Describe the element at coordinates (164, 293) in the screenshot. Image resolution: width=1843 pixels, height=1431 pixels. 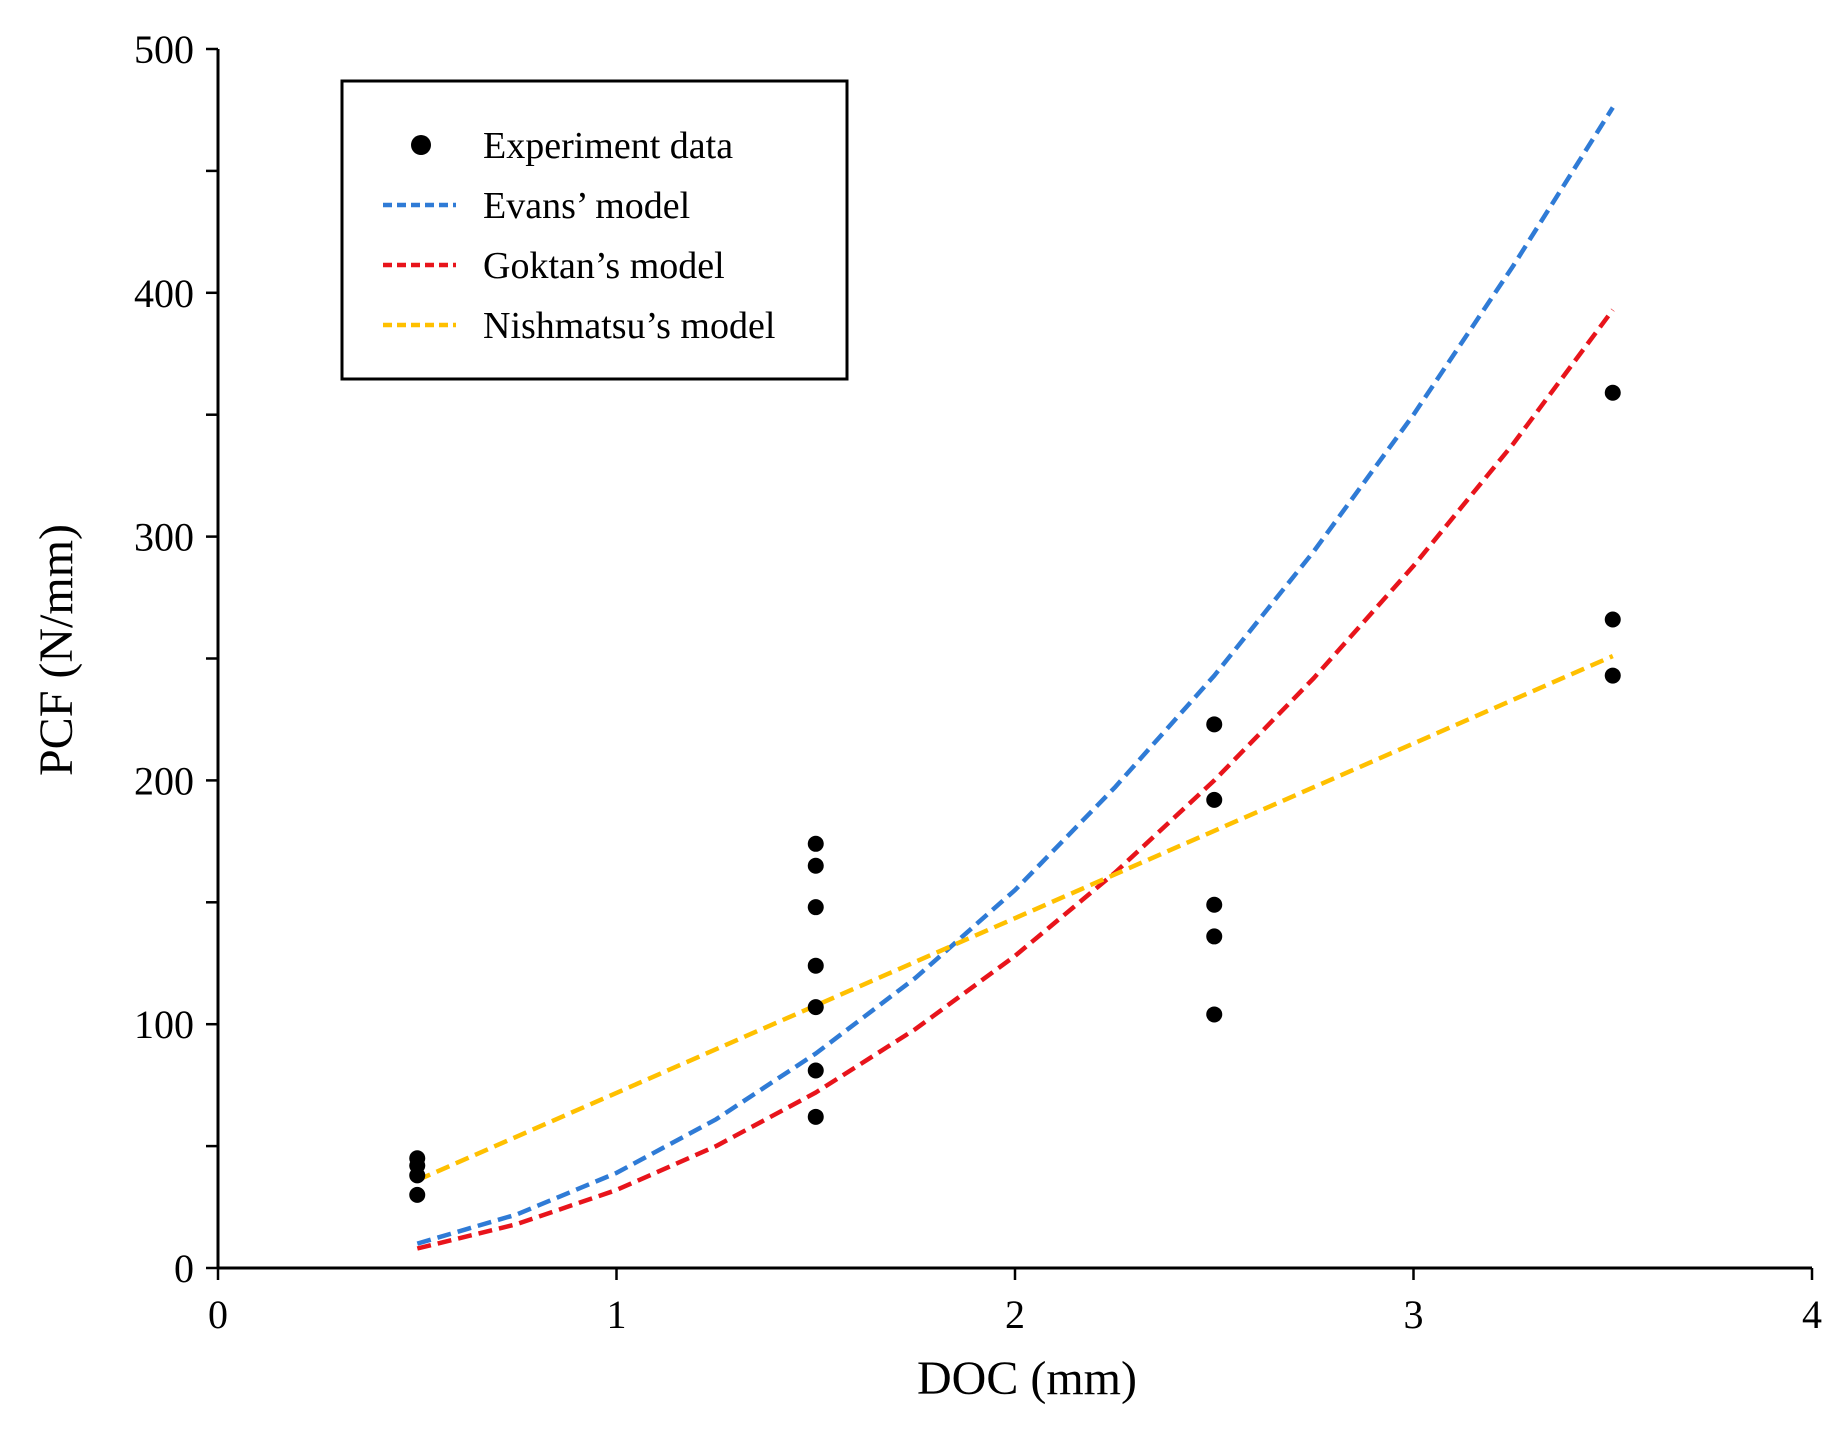
I see `y-tick-label: 400` at that location.